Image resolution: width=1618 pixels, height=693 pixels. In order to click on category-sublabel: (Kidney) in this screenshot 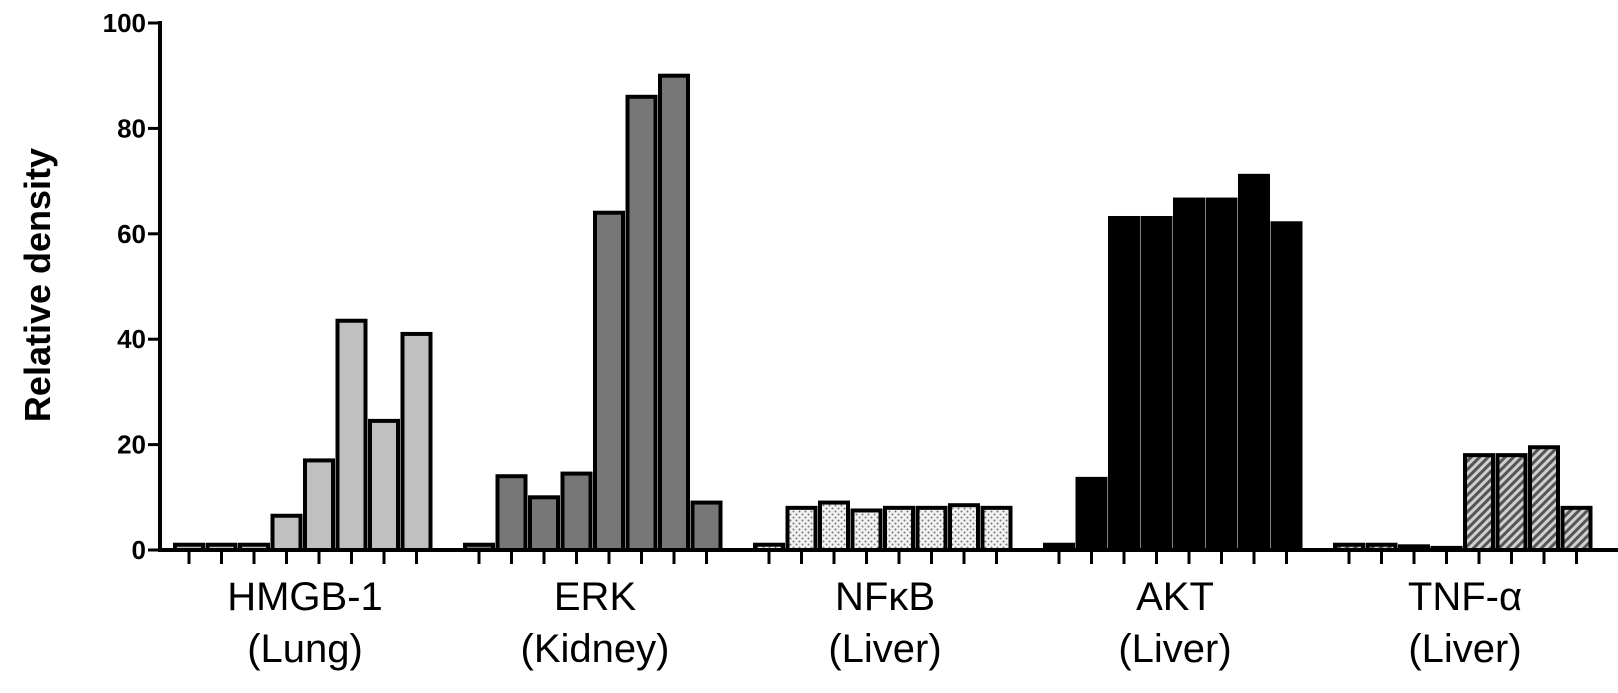, I will do `click(595, 649)`.